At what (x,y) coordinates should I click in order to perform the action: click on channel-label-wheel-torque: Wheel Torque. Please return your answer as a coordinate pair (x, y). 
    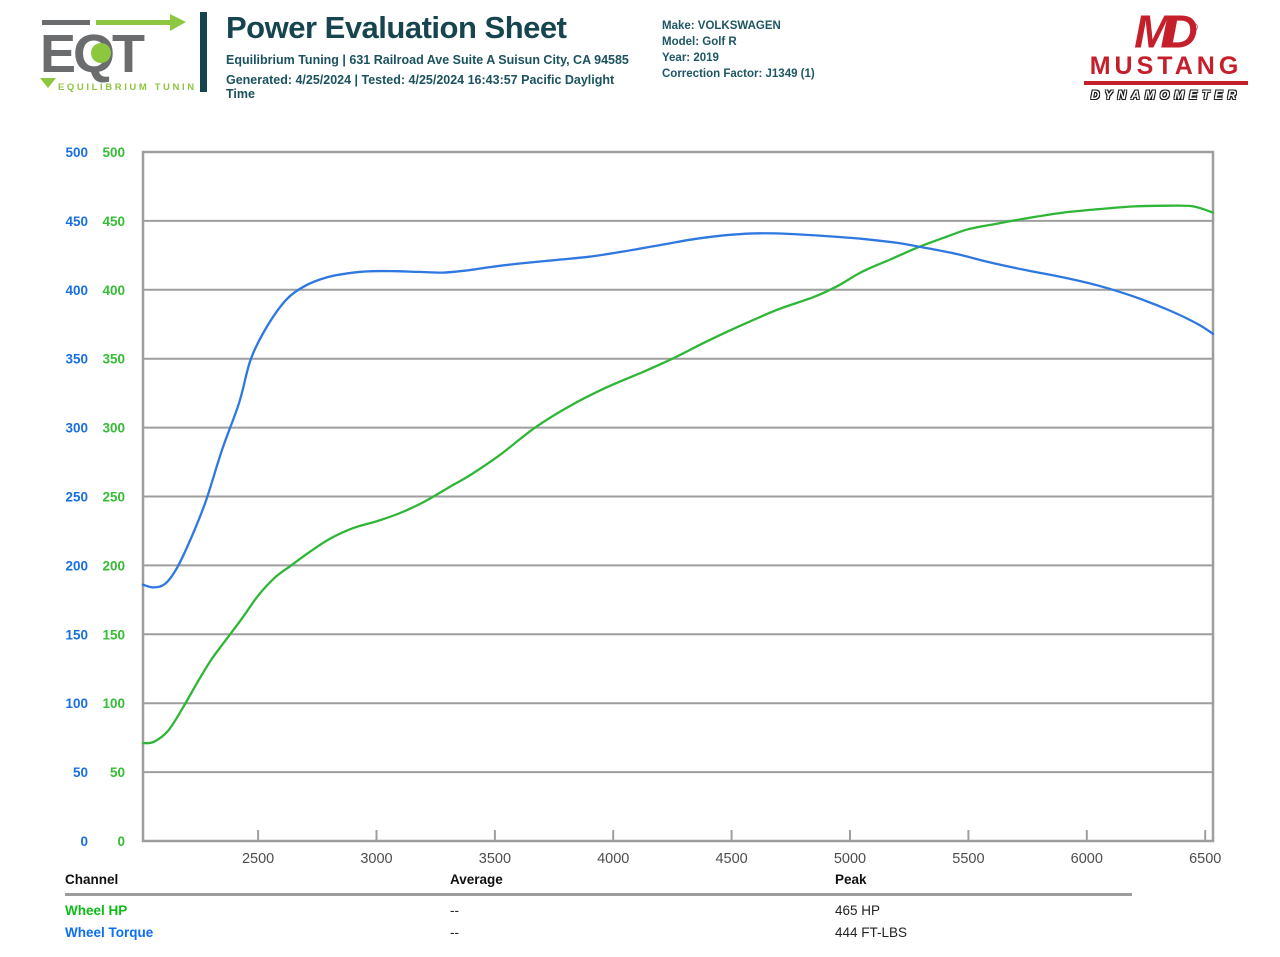
    Looking at the image, I should click on (109, 932).